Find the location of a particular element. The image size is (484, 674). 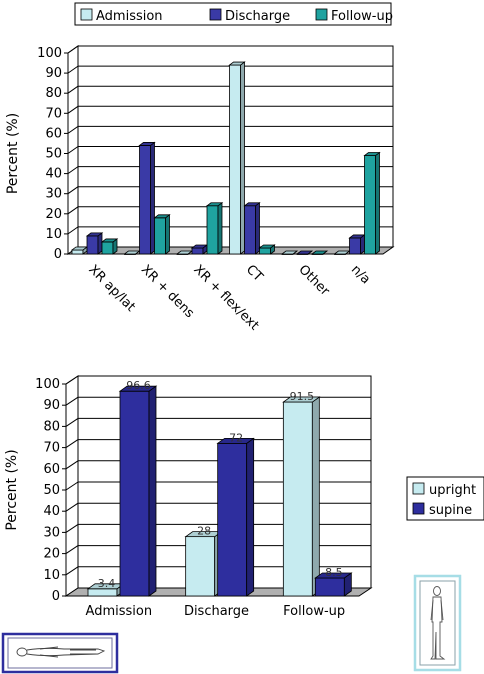

legend-label: Admission is located at coordinates (129, 16).